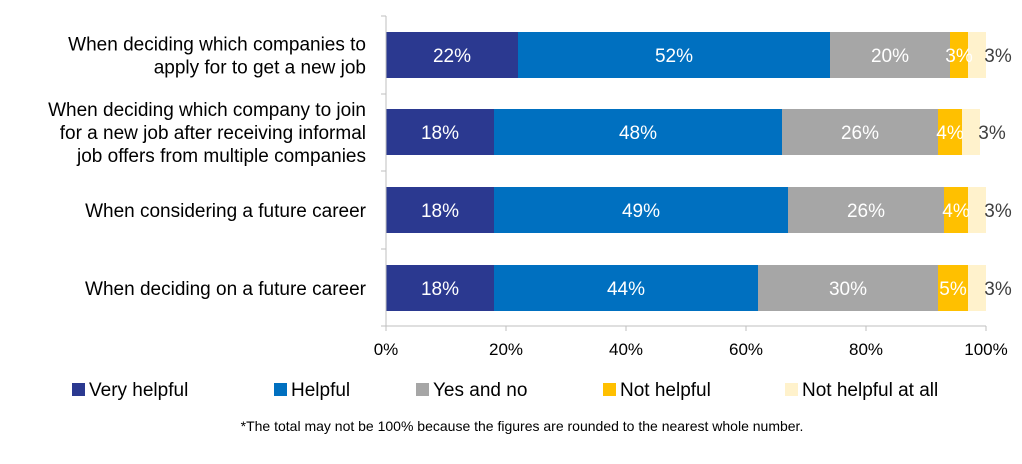 This screenshot has height=464, width=1022. I want to click on category-label: When considering a future career, so click(226, 211).